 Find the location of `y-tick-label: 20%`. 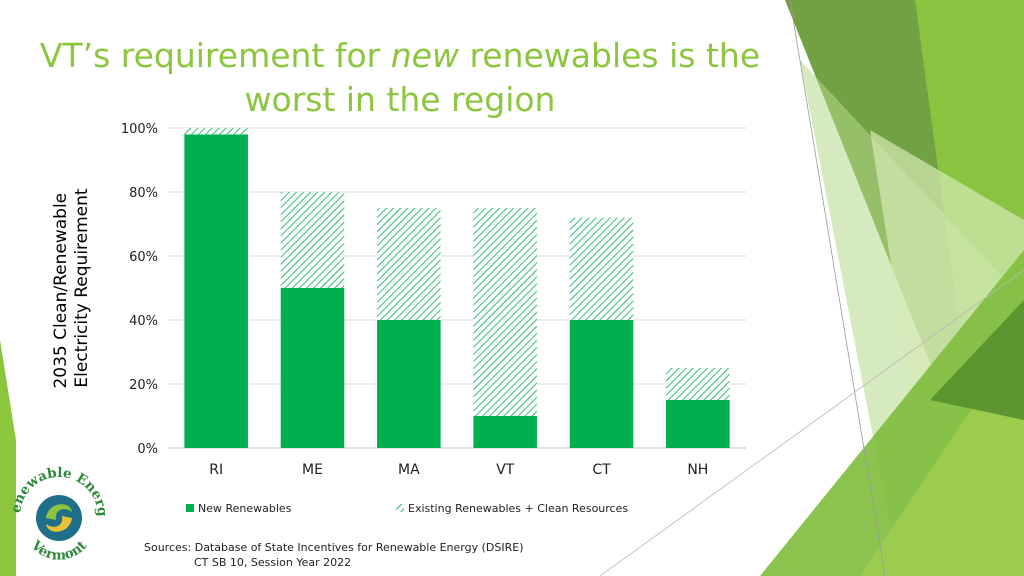

y-tick-label: 20% is located at coordinates (143, 385).